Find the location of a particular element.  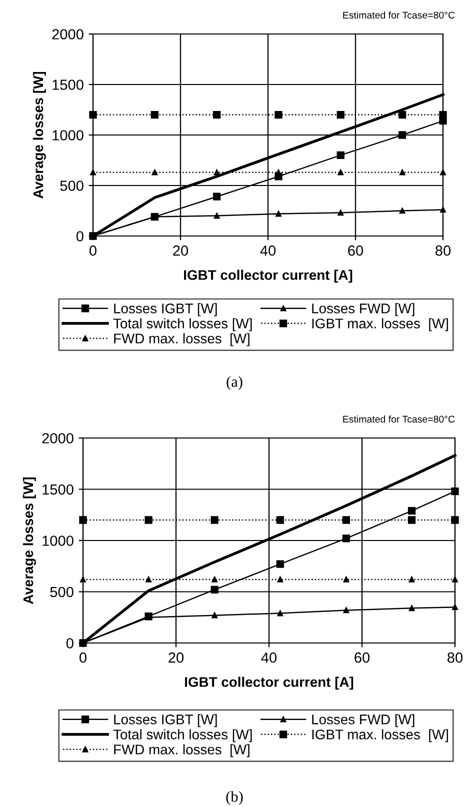

x-tick-label: 0 is located at coordinates (93, 250).